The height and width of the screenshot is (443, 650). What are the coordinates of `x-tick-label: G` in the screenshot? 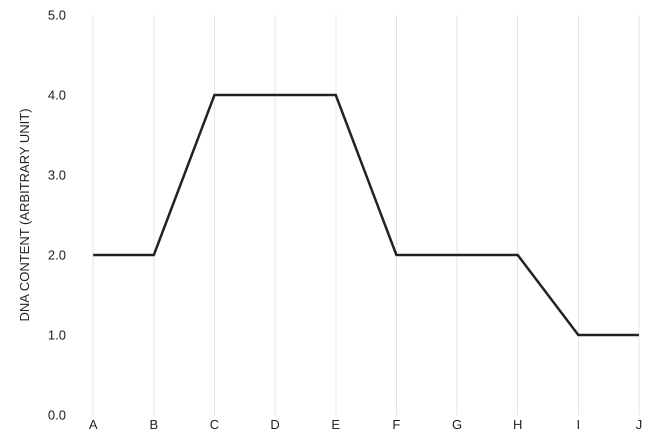 It's located at (457, 424).